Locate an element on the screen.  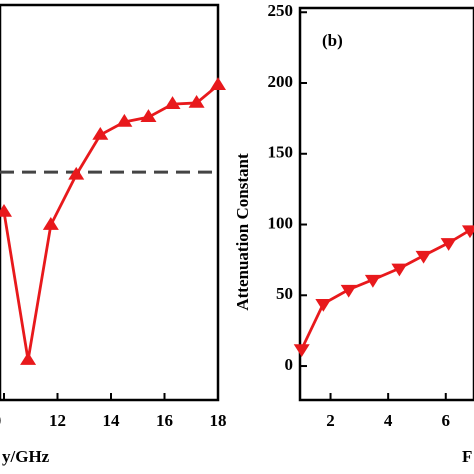
x-axis-label: y/GHz is located at coordinates (26, 456).